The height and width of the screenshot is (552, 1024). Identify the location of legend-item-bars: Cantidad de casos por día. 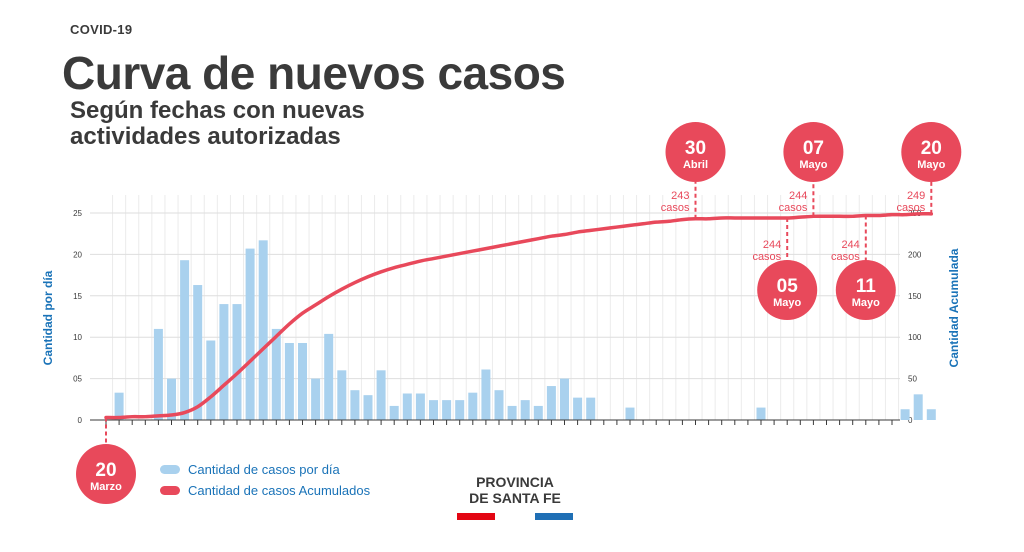
(265, 469).